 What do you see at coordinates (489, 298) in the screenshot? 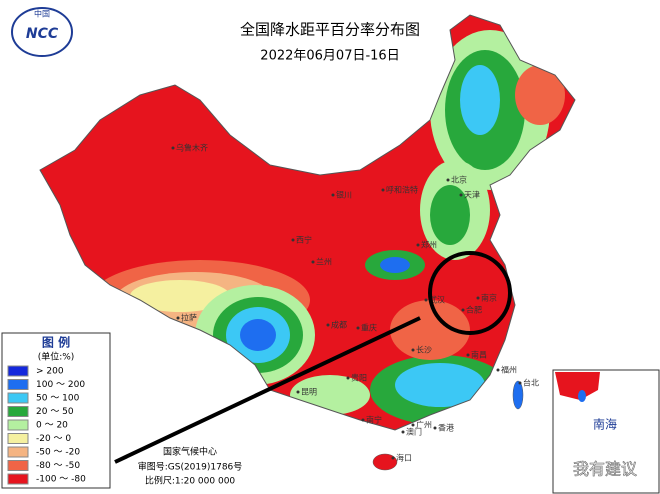
I see `city-label: 南京` at bounding box center [489, 298].